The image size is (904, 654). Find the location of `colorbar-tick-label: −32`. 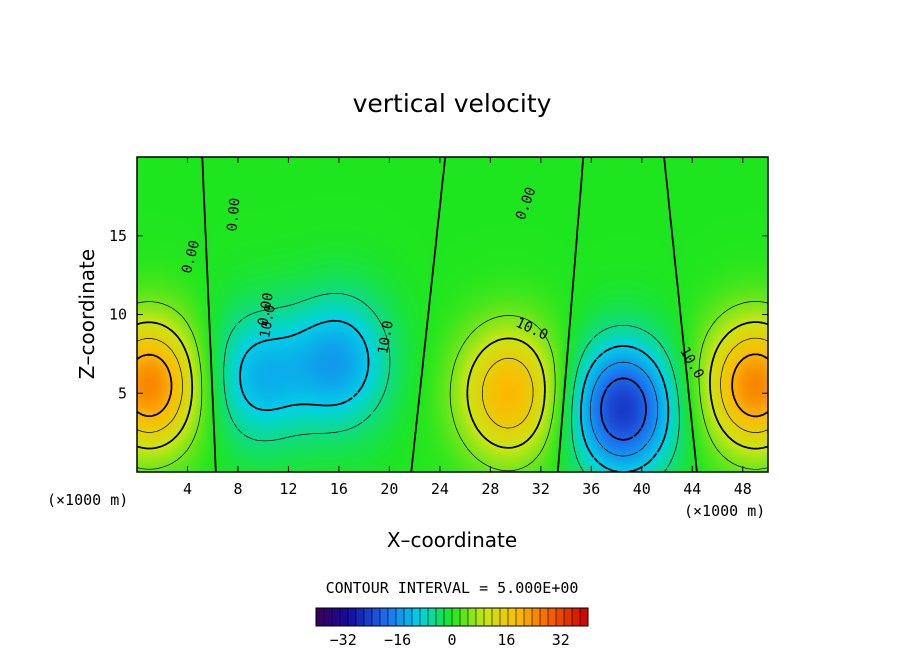

colorbar-tick-label: −32 is located at coordinates (343, 640).